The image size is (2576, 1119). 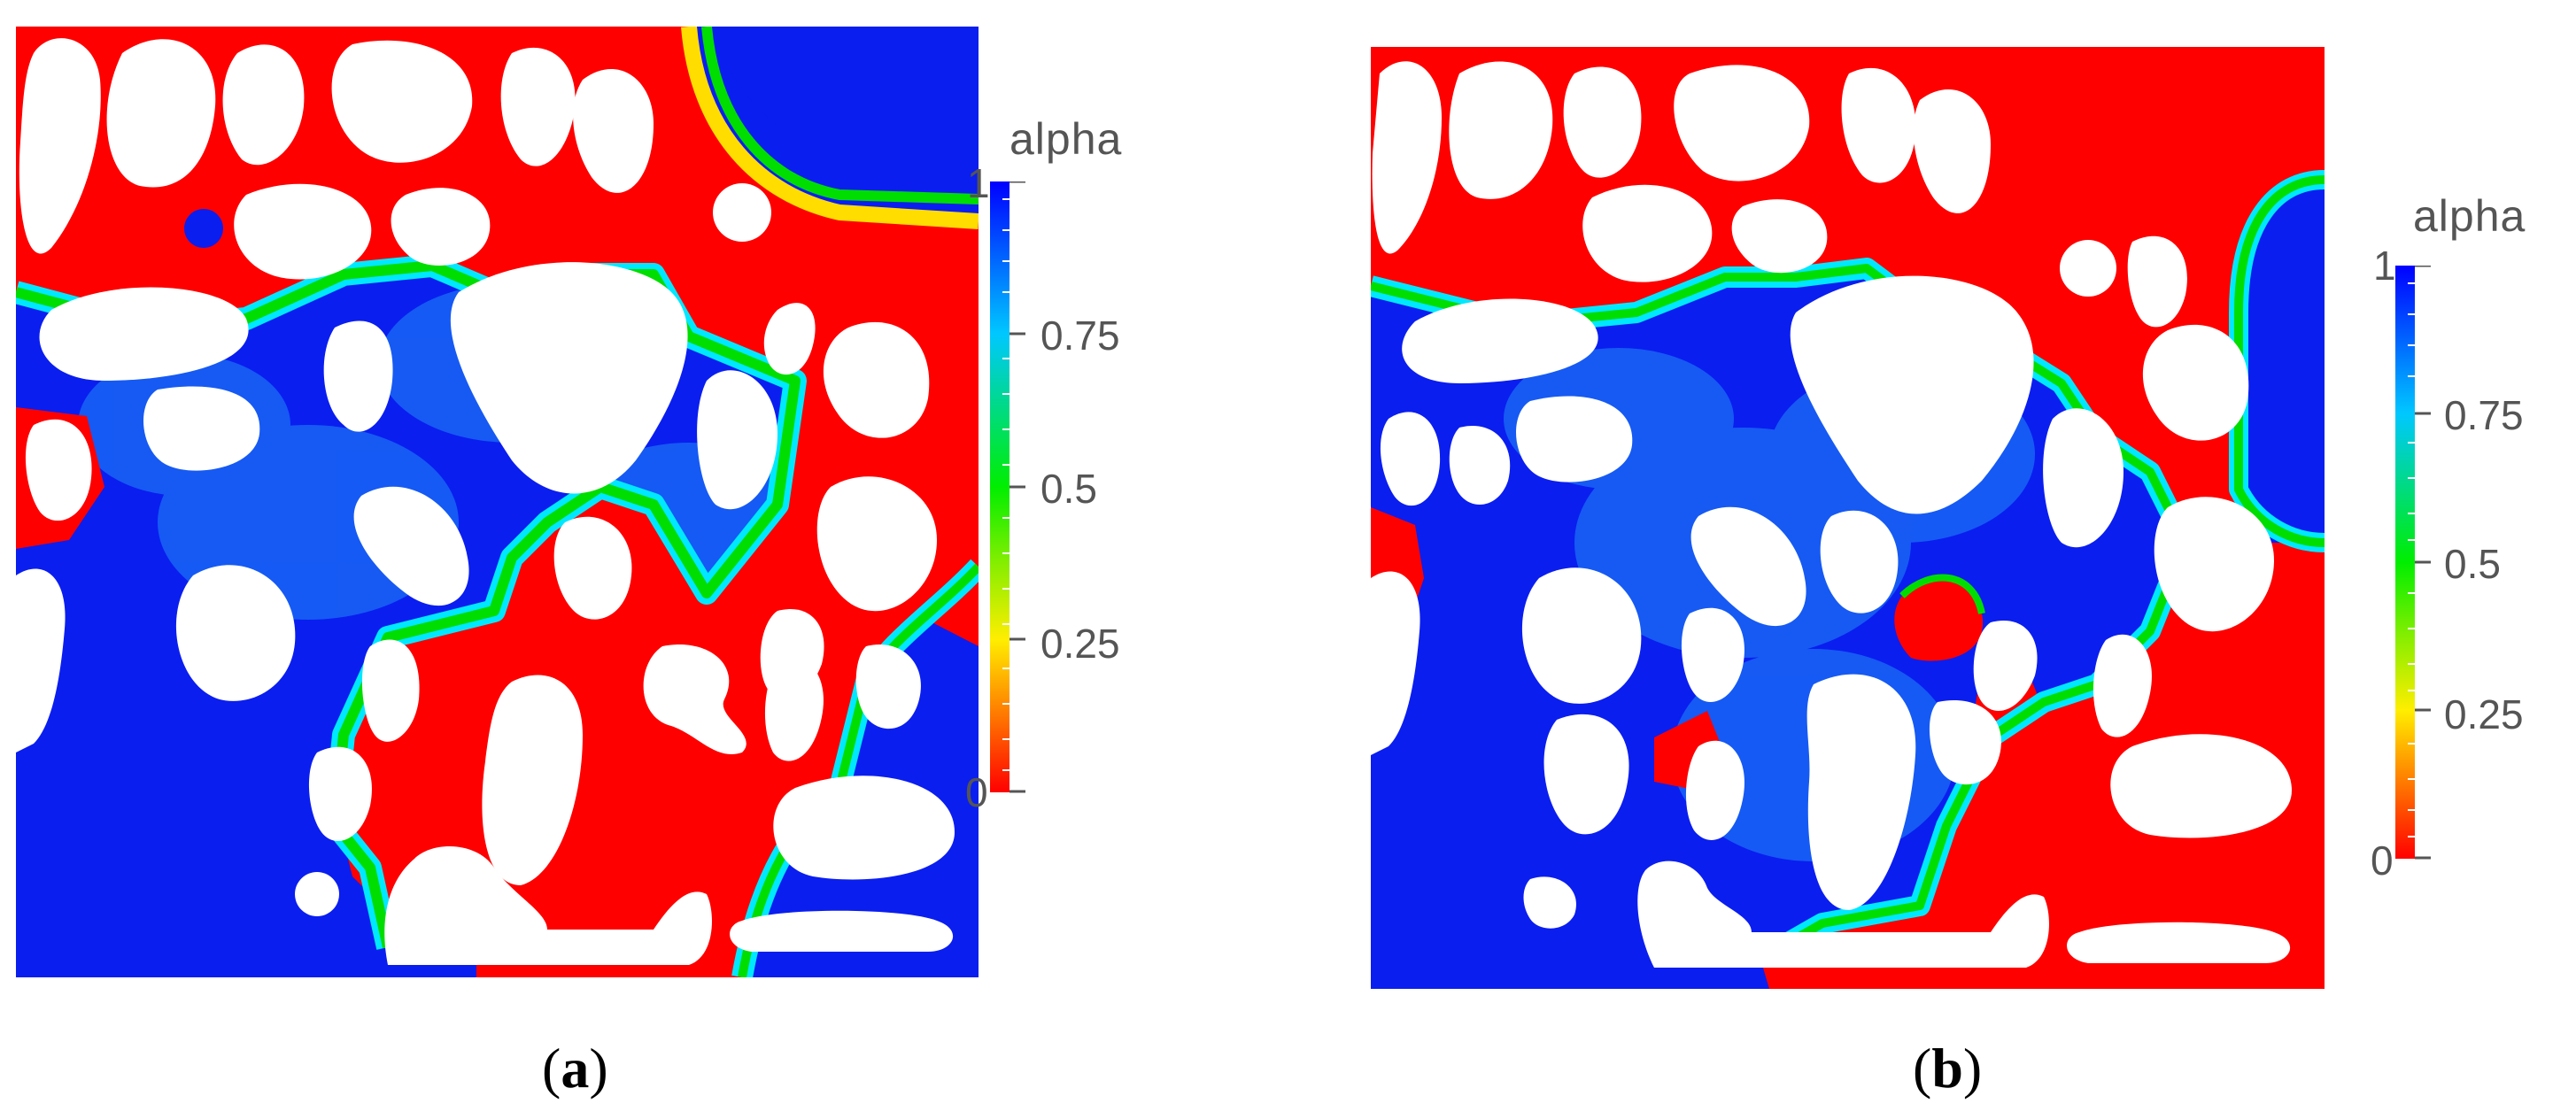 What do you see at coordinates (1068, 489) in the screenshot?
I see `colorbar-tick-a-05: 0.5` at bounding box center [1068, 489].